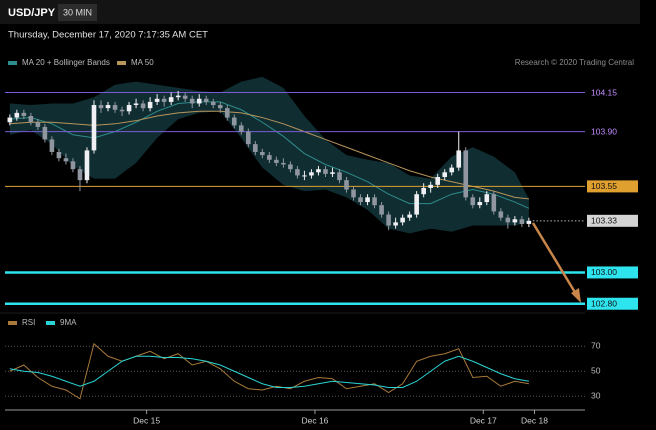 This screenshot has width=656, height=430. Describe the element at coordinates (28, 322) in the screenshot. I see `legend-label: RSI` at that location.